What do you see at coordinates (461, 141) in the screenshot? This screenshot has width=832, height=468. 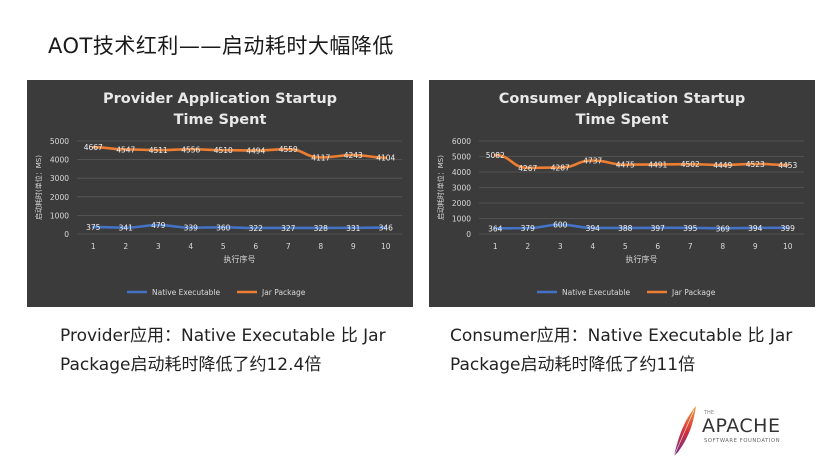 I see `y-tick-label: 6000` at bounding box center [461, 141].